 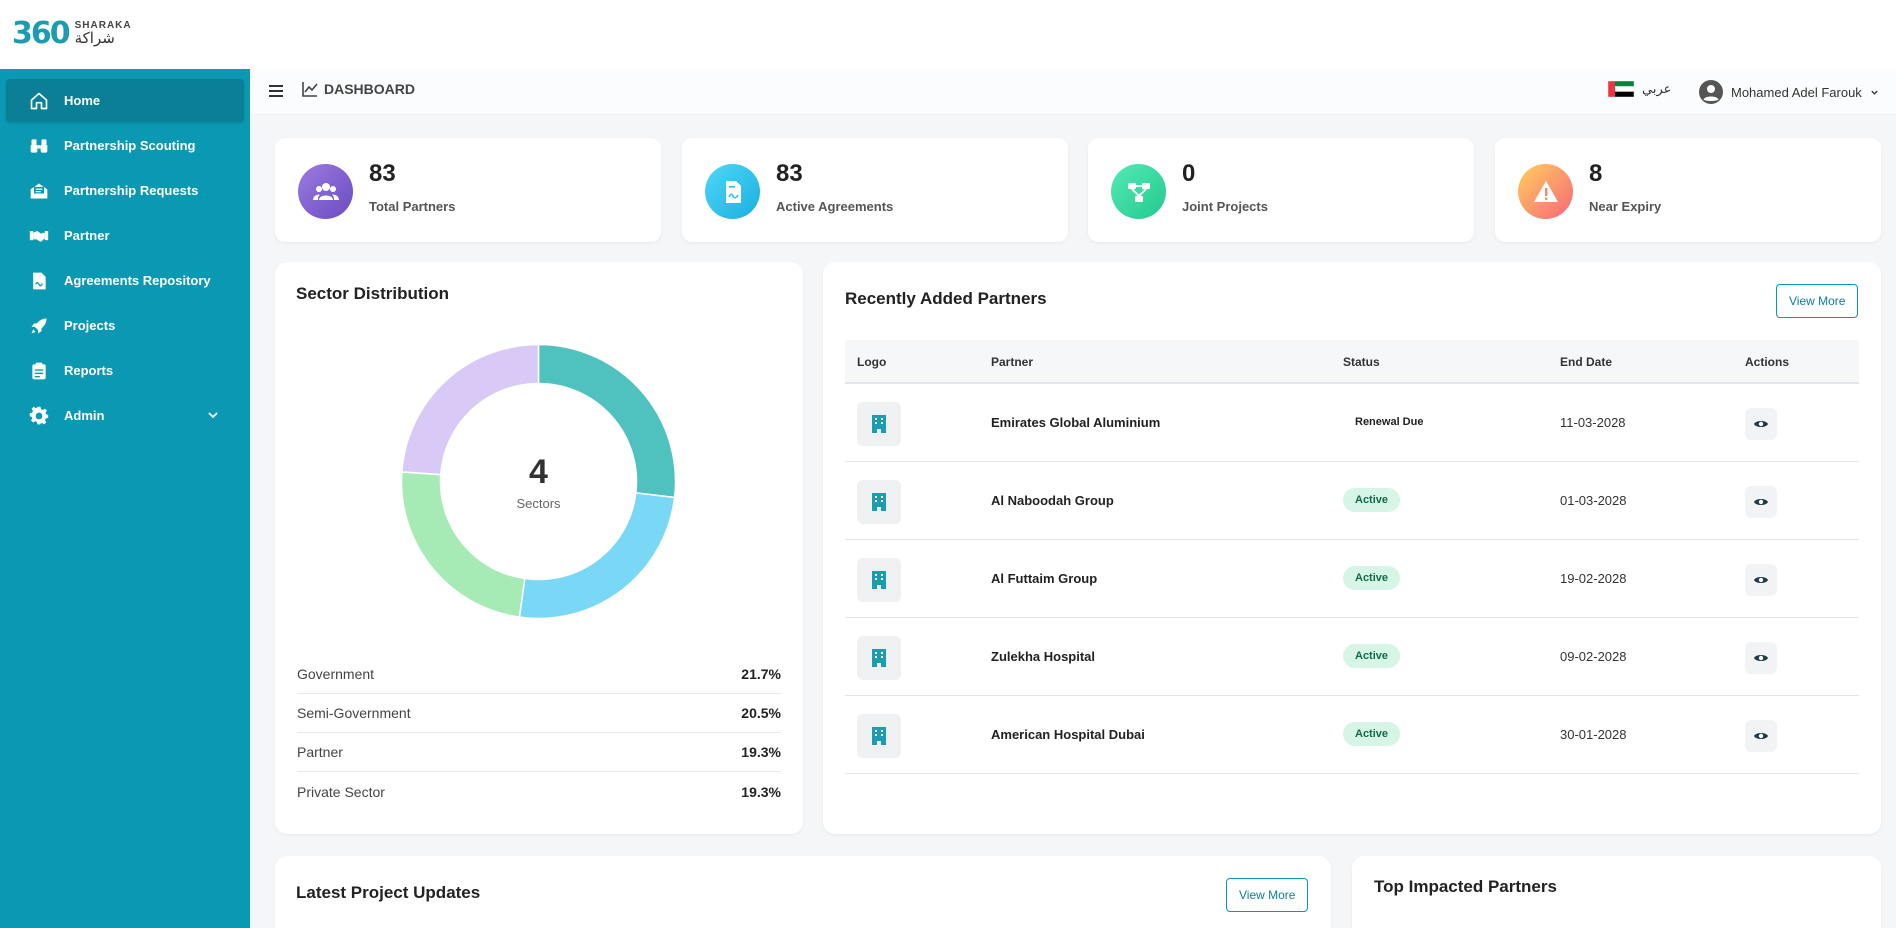 What do you see at coordinates (276, 91) in the screenshot?
I see `hamburger-menu-icon` at bounding box center [276, 91].